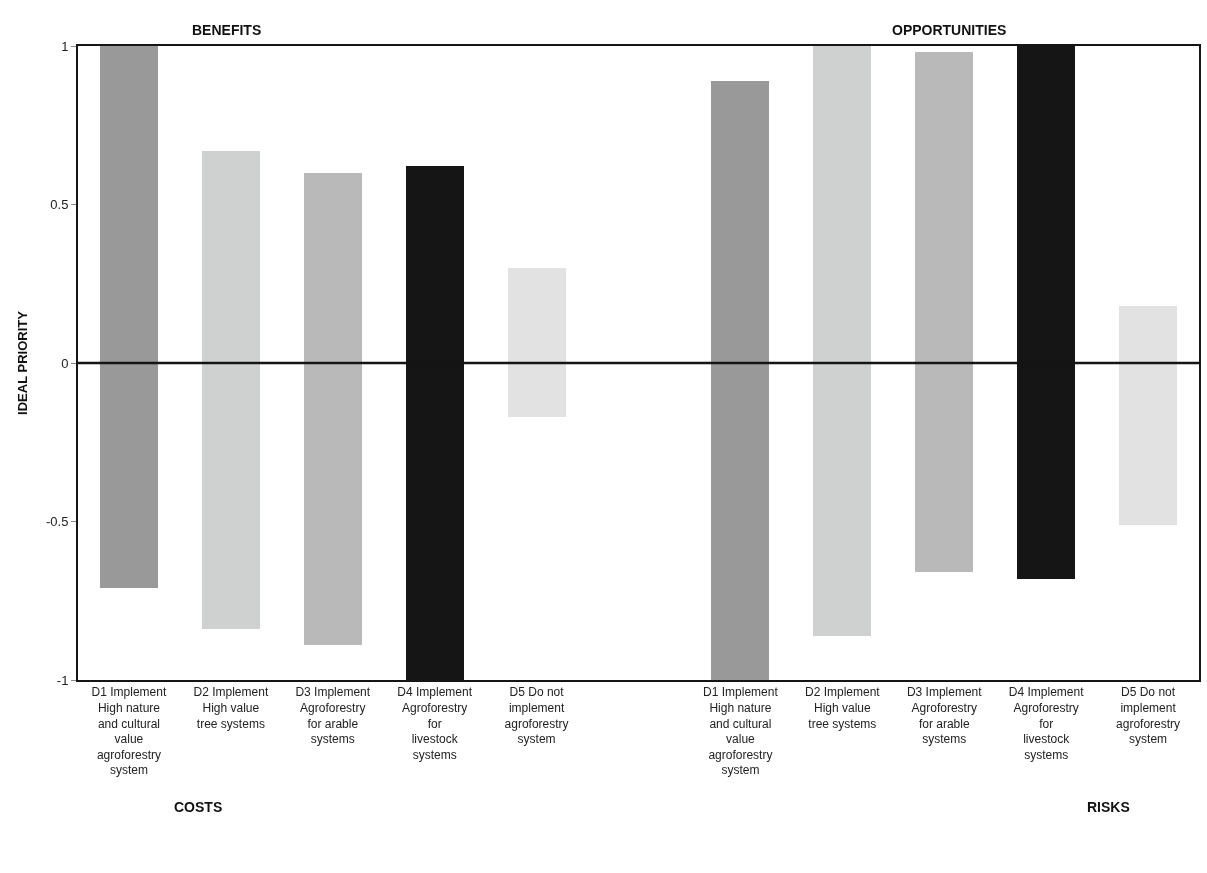 The image size is (1207, 873). Describe the element at coordinates (949, 30) in the screenshot. I see `text: OPPORTUNITIES` at that location.